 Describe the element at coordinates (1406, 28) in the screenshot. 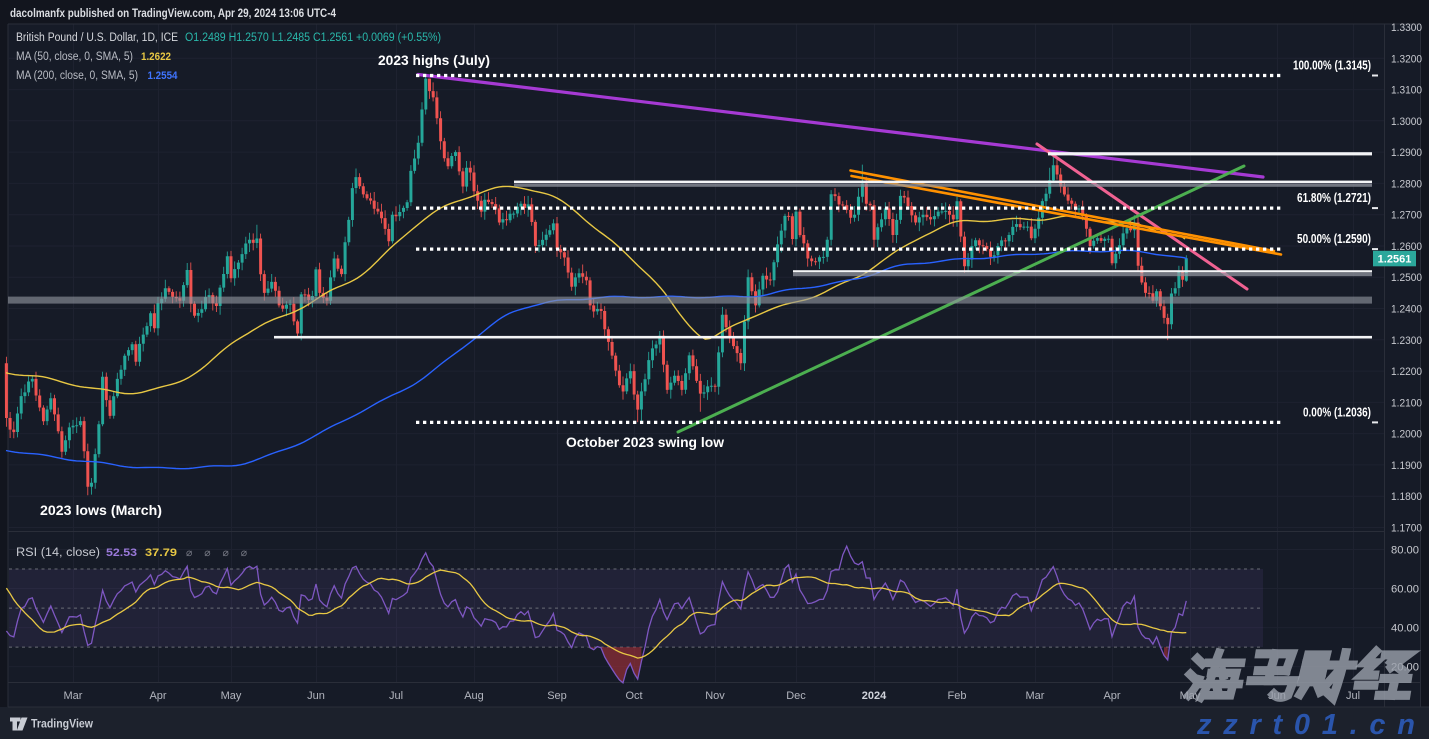

I see `svg-text: 1.3300` at that location.